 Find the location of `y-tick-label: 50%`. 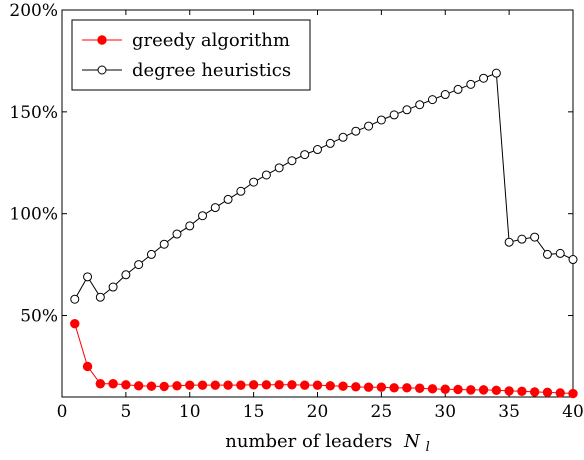

y-tick-label: 50% is located at coordinates (39, 317).